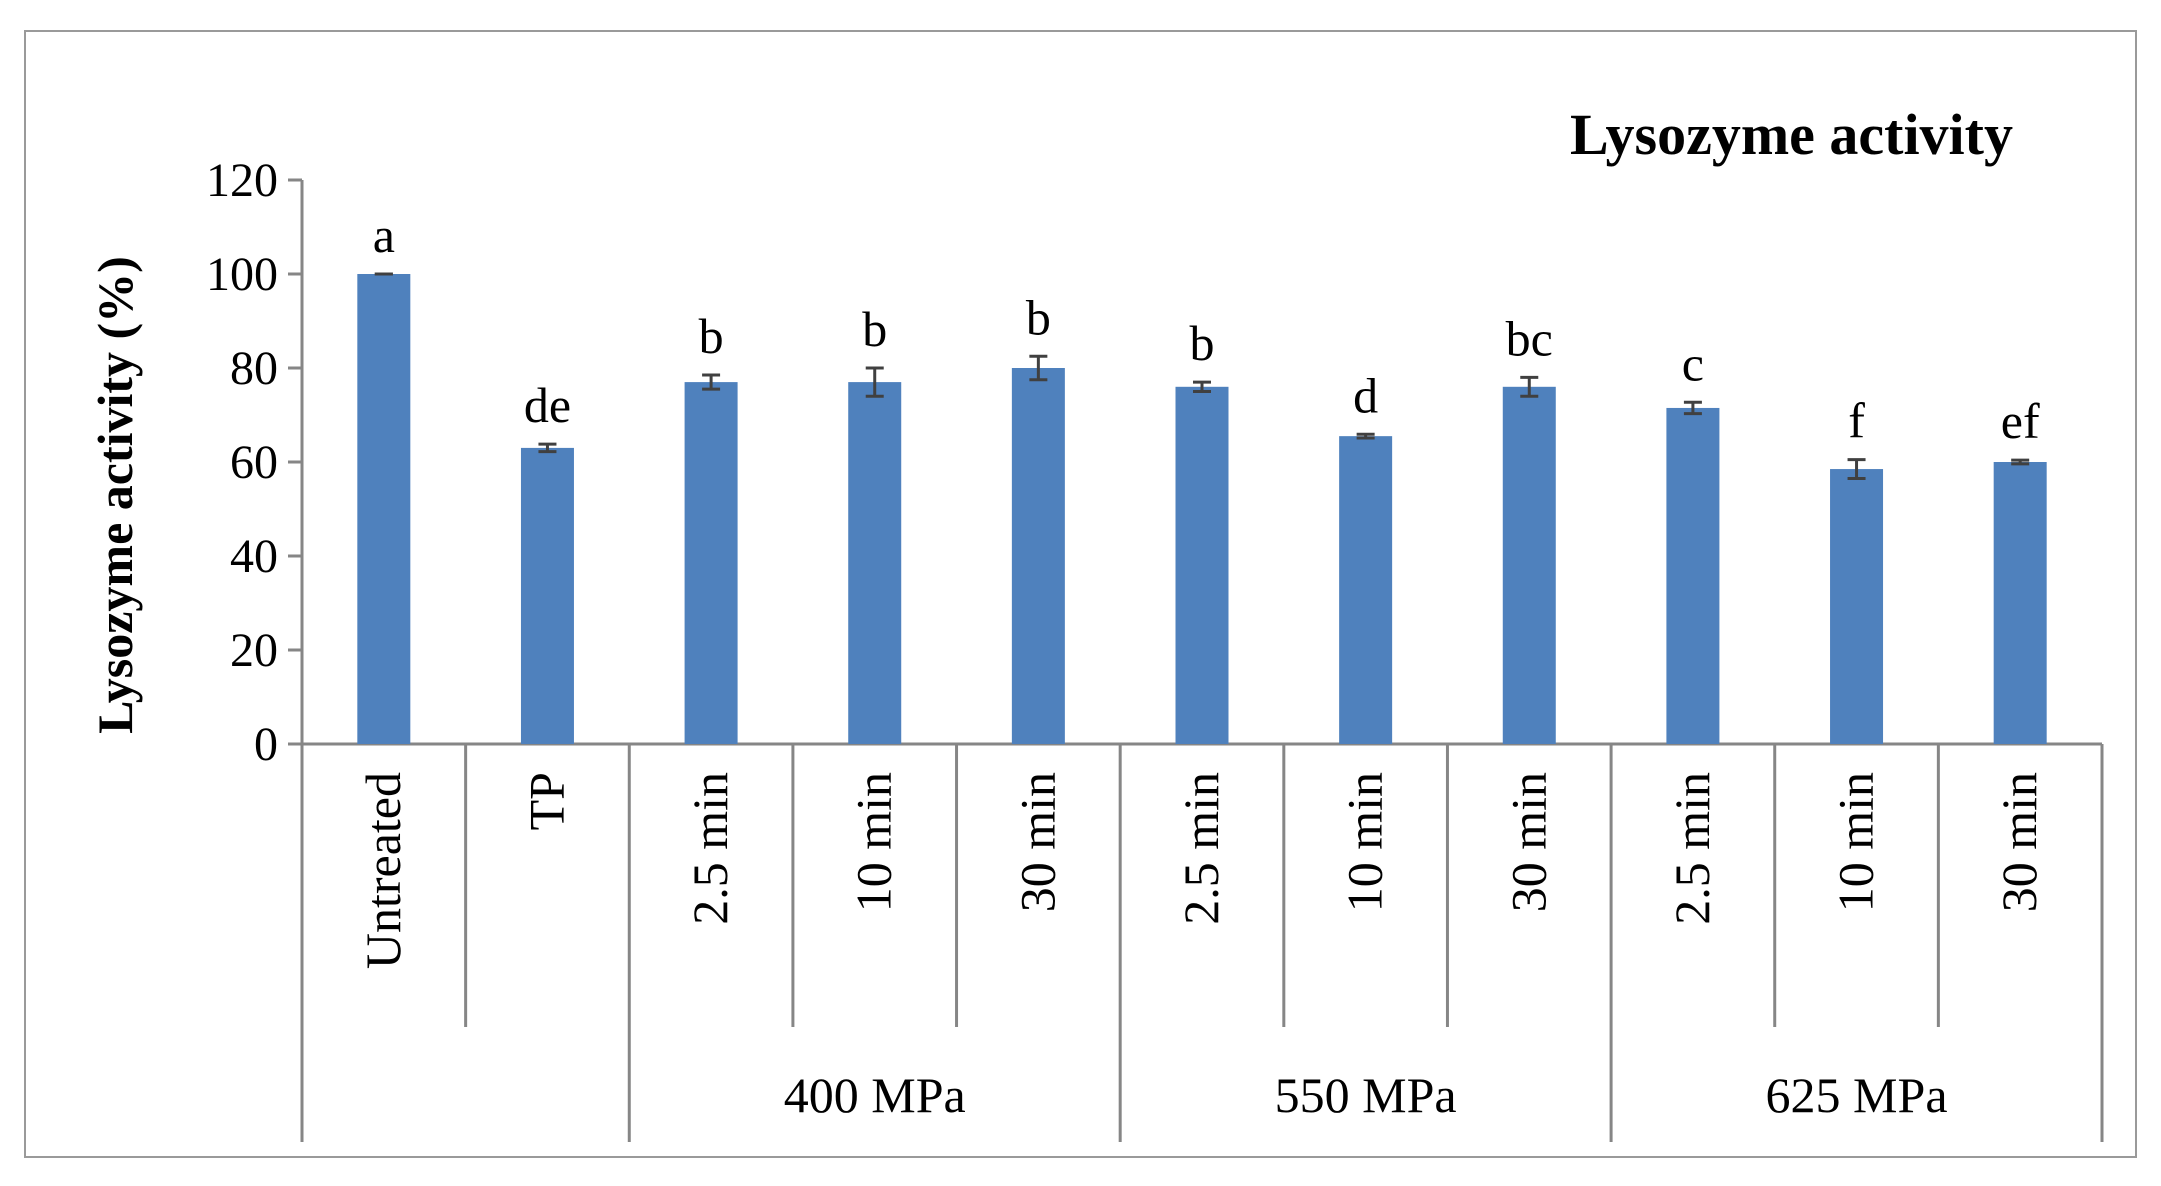 This screenshot has width=2161, height=1186. I want to click on significance-letter: ef, so click(2020, 421).